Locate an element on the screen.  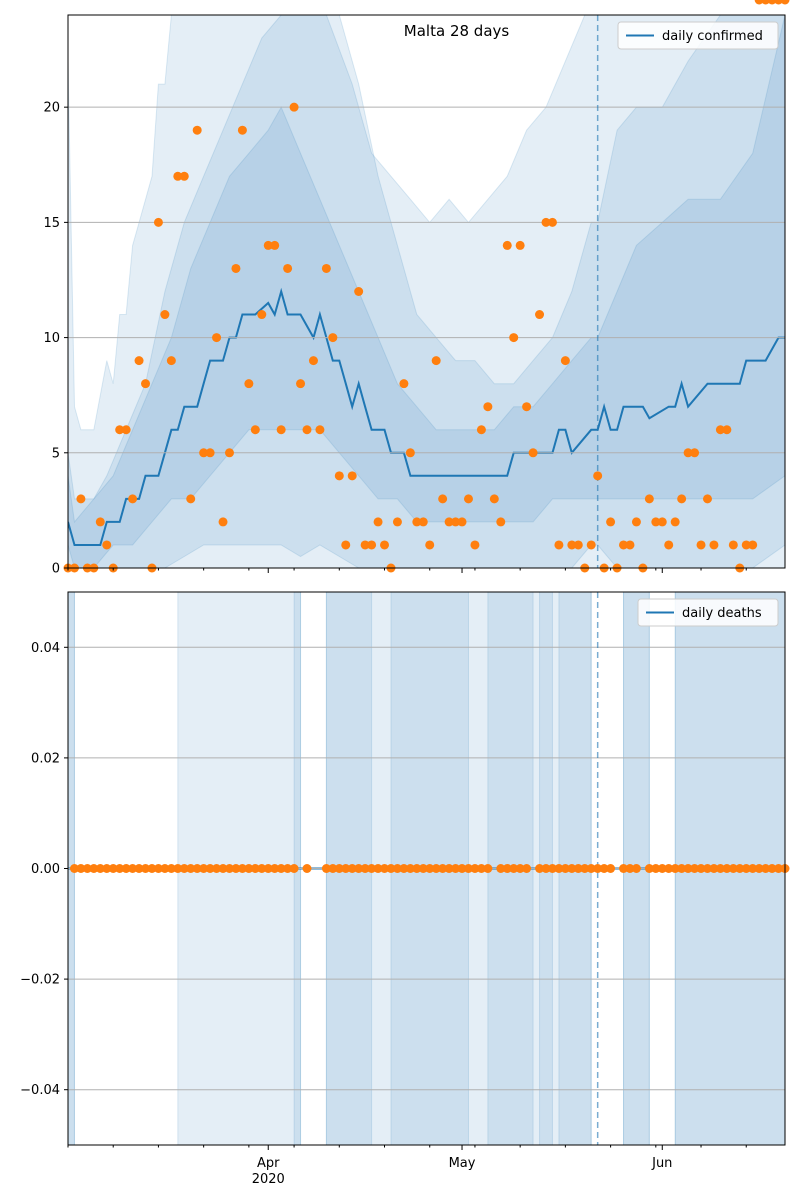
y-tick-label: 0.00 is located at coordinates (45, 869).